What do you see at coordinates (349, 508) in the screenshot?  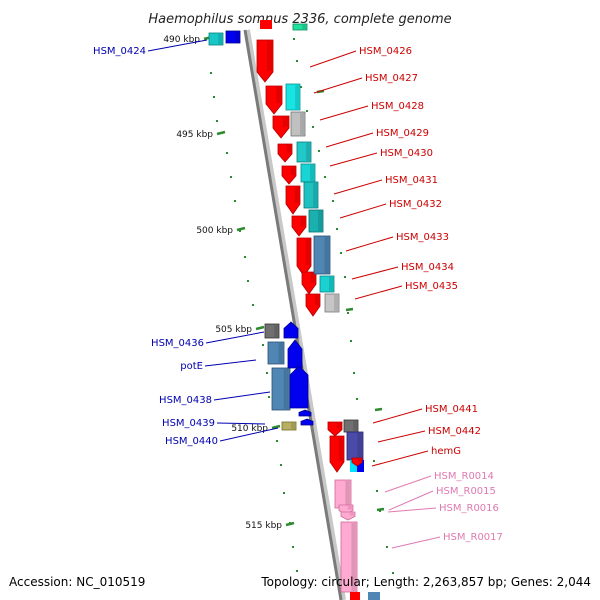 I see `rna-arrow-shade` at bounding box center [349, 508].